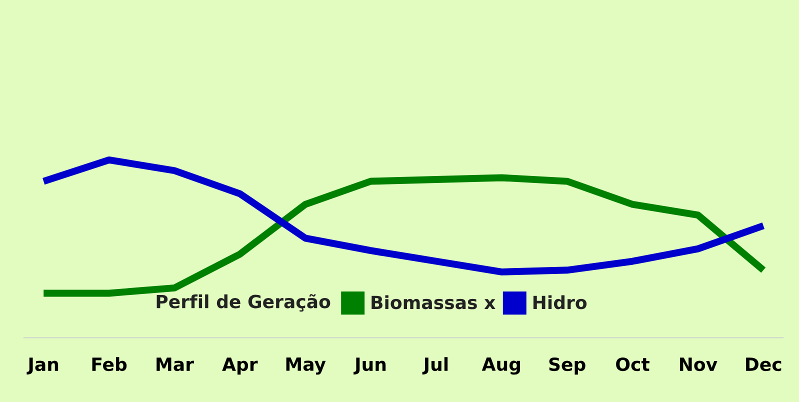 The image size is (799, 402). Describe the element at coordinates (560, 302) in the screenshot. I see `legend-label: Hidro` at that location.